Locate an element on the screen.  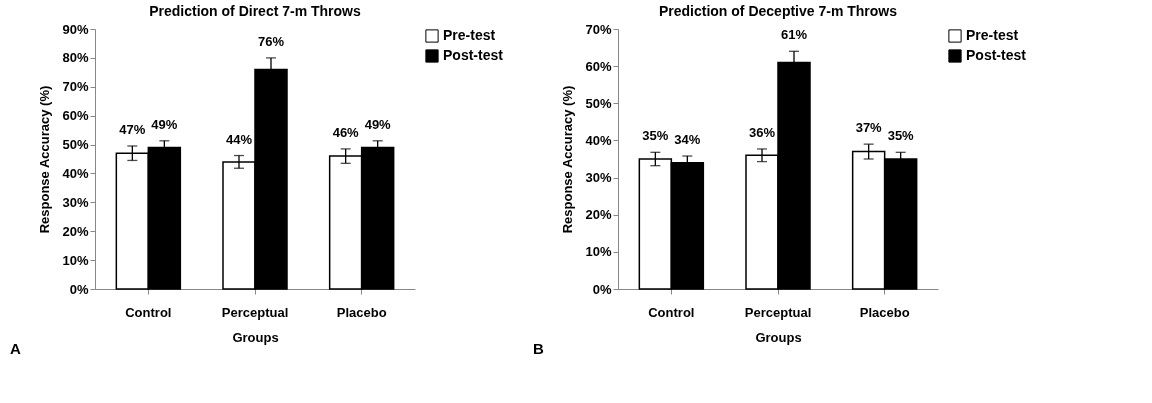
y-tick-label: 80% is located at coordinates (75, 58).